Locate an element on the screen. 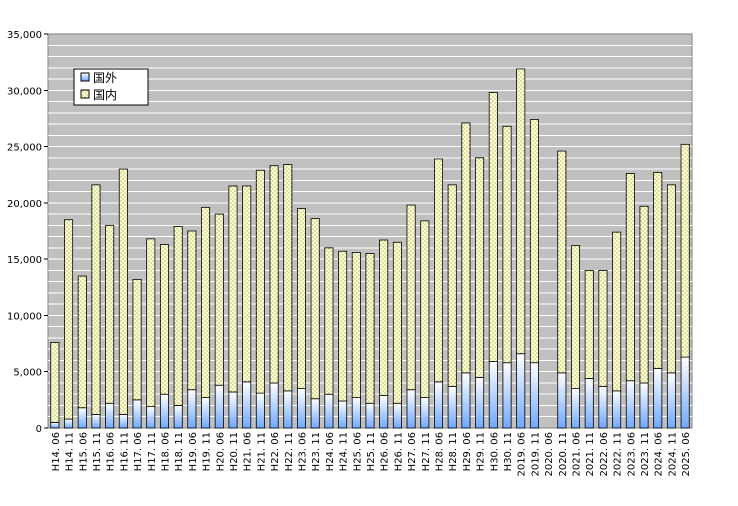  legend-swatch-foreign is located at coordinates (85, 77).